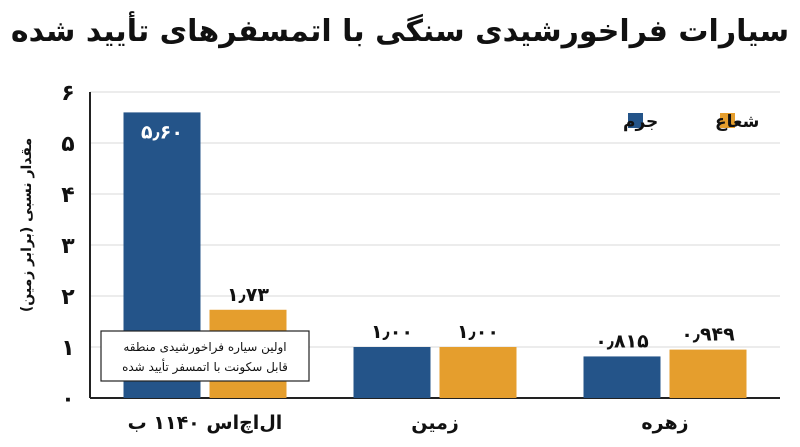 The width and height of the screenshot is (800, 447). Describe the element at coordinates (67, 93) in the screenshot. I see `y-tick-label: ۶` at that location.